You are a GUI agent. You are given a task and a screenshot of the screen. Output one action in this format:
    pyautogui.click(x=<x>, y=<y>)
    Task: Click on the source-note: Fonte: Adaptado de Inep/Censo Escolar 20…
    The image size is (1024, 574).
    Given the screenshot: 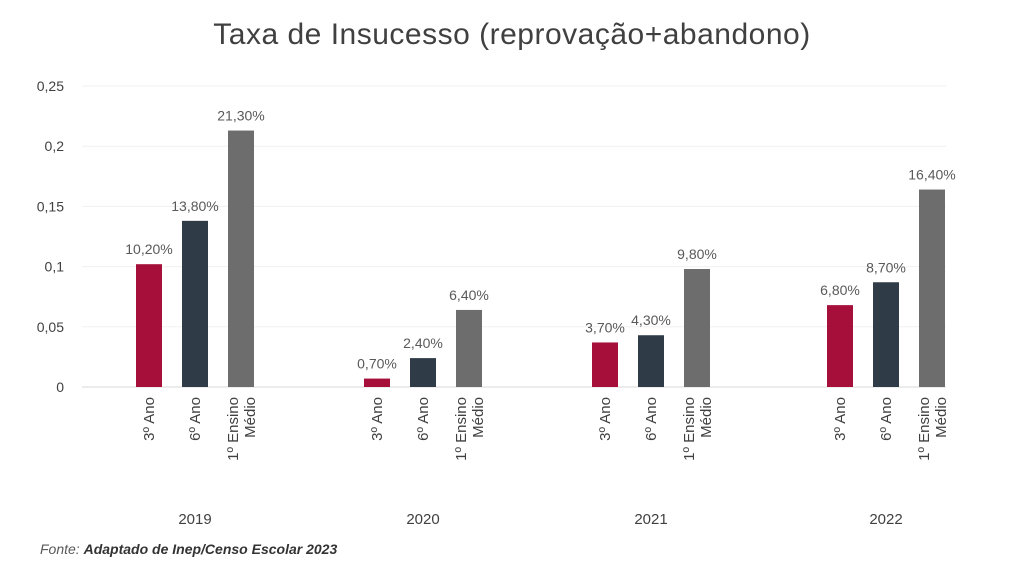 What is the action you would take?
    pyautogui.click(x=188, y=549)
    